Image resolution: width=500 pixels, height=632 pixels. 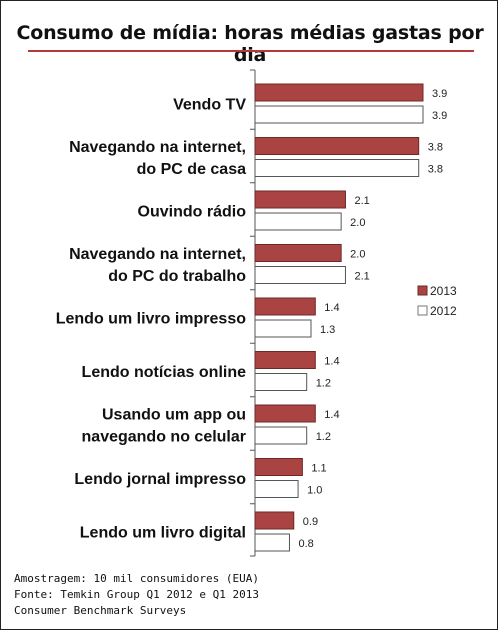 What do you see at coordinates (357, 223) in the screenshot?
I see `data-label-2012: 2.0` at bounding box center [357, 223].